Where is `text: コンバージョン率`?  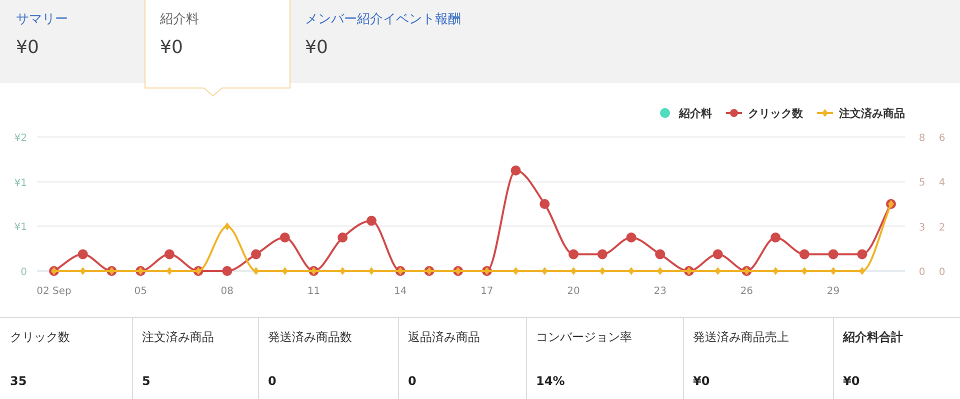
text: コンバージョン率 is located at coordinates (584, 337).